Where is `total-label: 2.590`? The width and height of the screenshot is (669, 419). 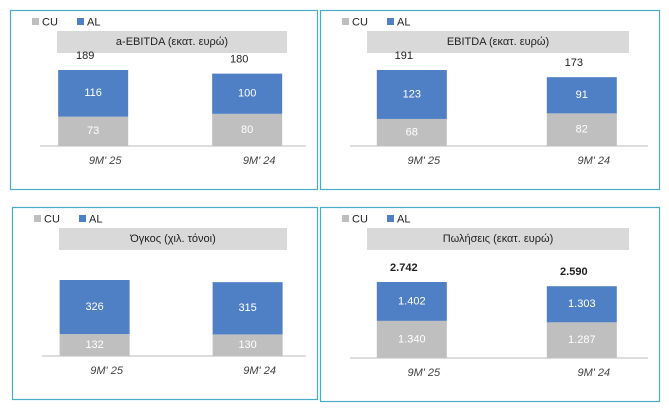
total-label: 2.590 is located at coordinates (574, 272).